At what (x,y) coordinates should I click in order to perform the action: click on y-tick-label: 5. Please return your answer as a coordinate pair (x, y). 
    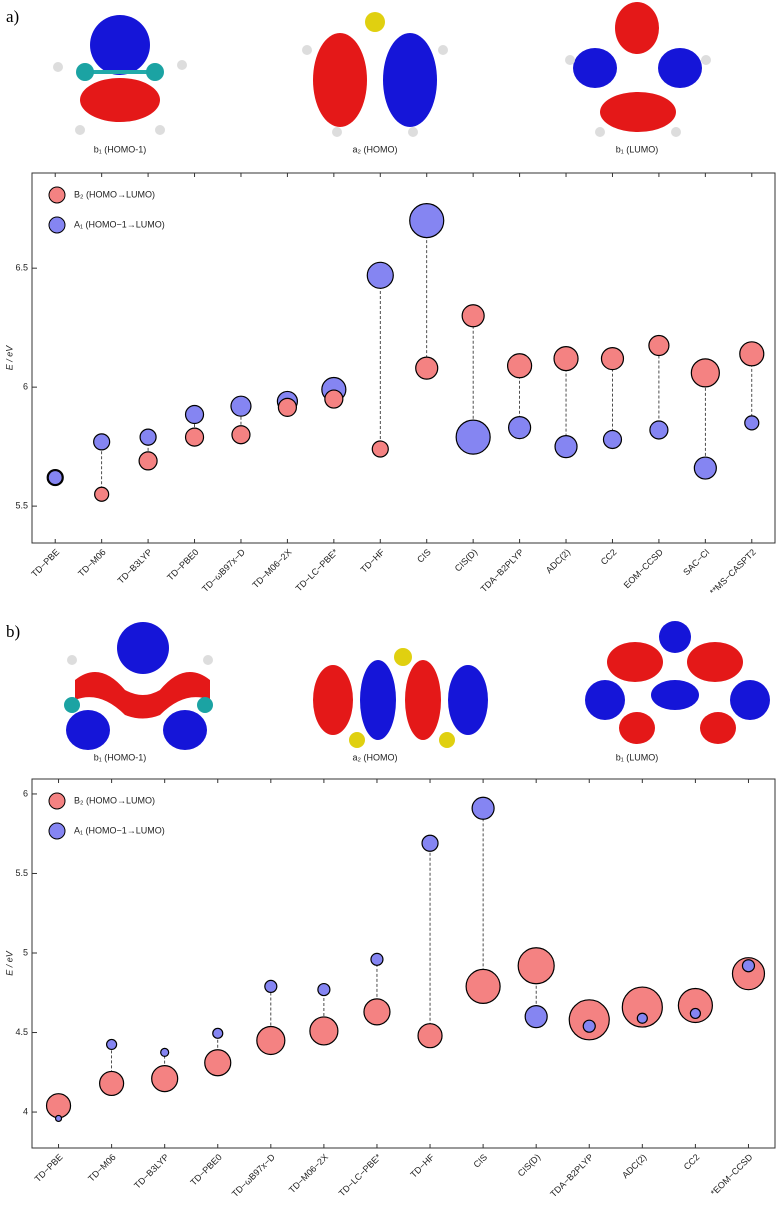
    Looking at the image, I should click on (25, 952).